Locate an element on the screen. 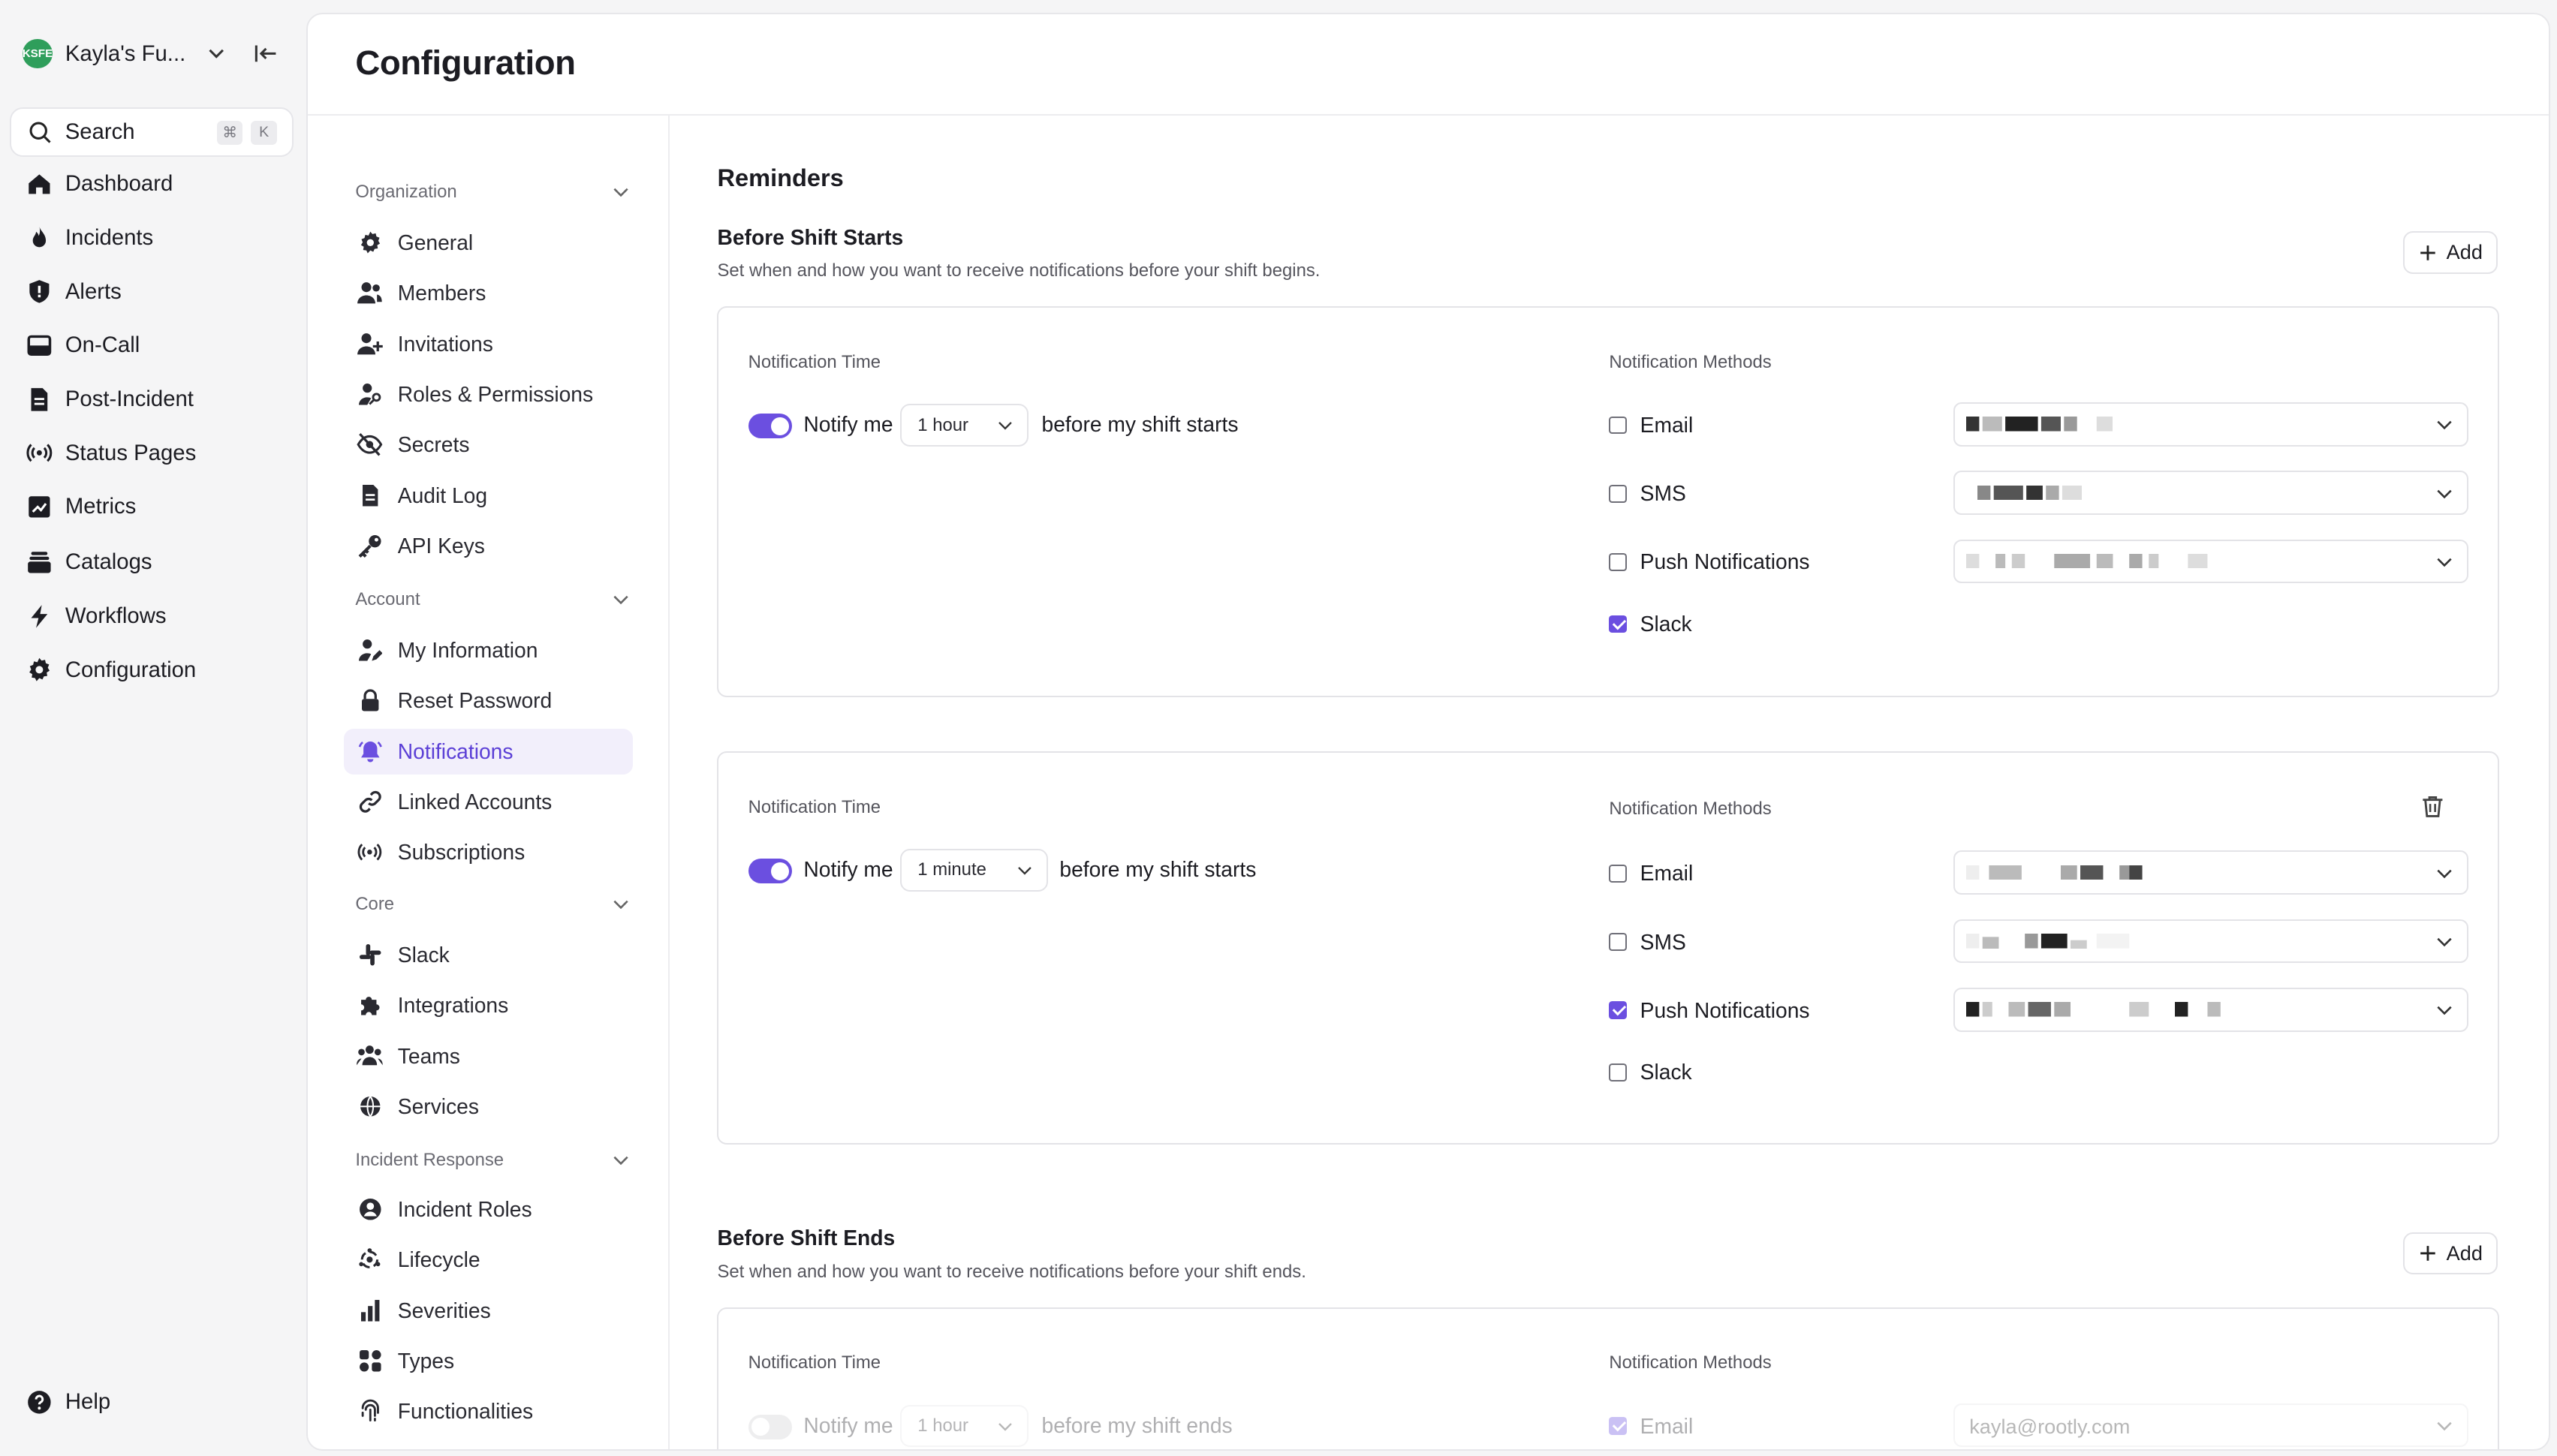 Image resolution: width=2557 pixels, height=1456 pixels. email-select: kayla@rootly.com is located at coordinates (2211, 1425).